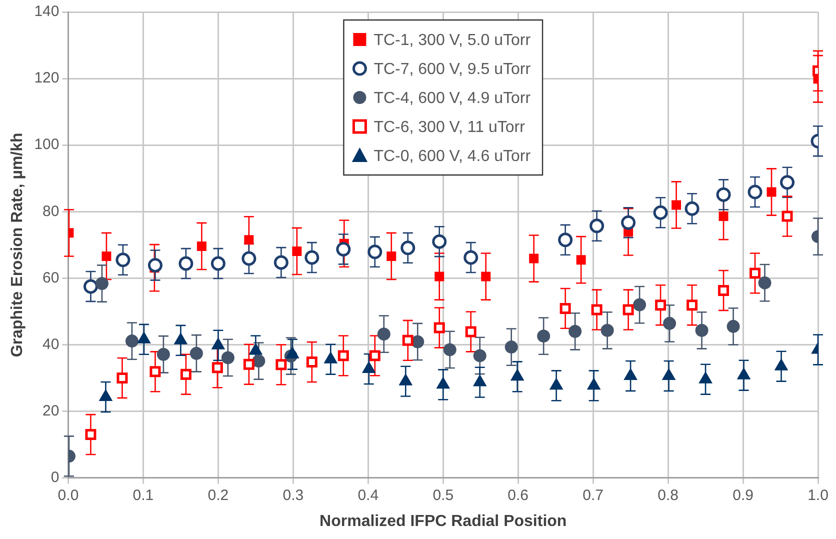  What do you see at coordinates (68, 495) in the screenshot?
I see `x-tick-label: 0.0` at bounding box center [68, 495].